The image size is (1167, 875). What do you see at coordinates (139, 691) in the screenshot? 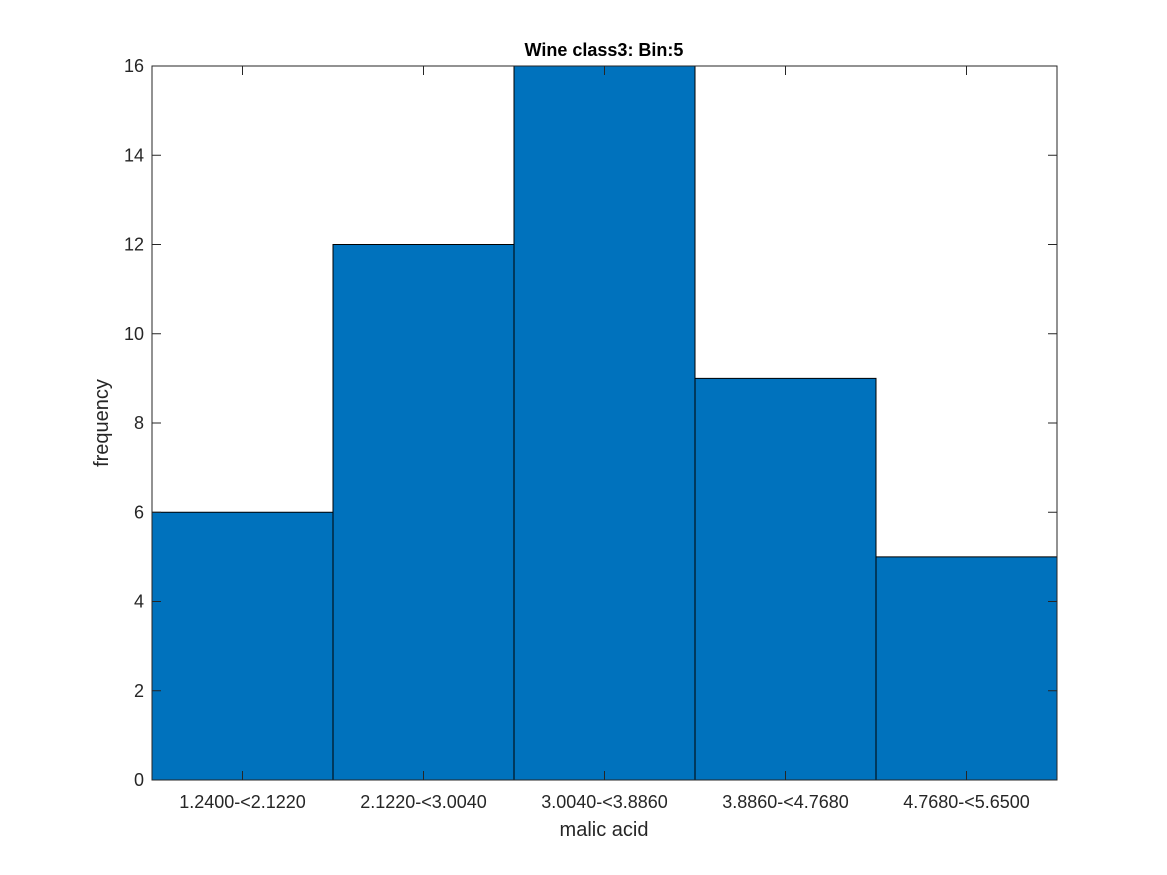
I see `y-tick-label: 2` at bounding box center [139, 691].